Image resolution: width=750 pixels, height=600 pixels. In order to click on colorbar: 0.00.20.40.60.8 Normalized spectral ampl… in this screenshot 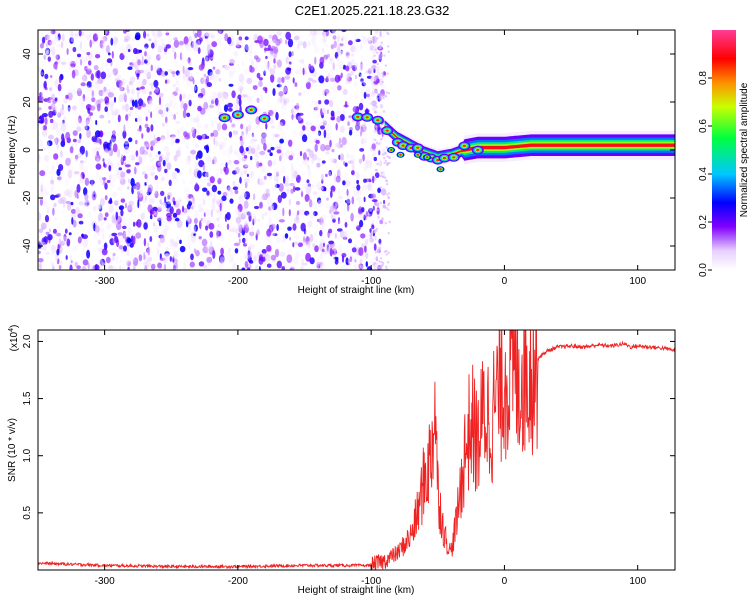, I will do `click(724, 153)`.